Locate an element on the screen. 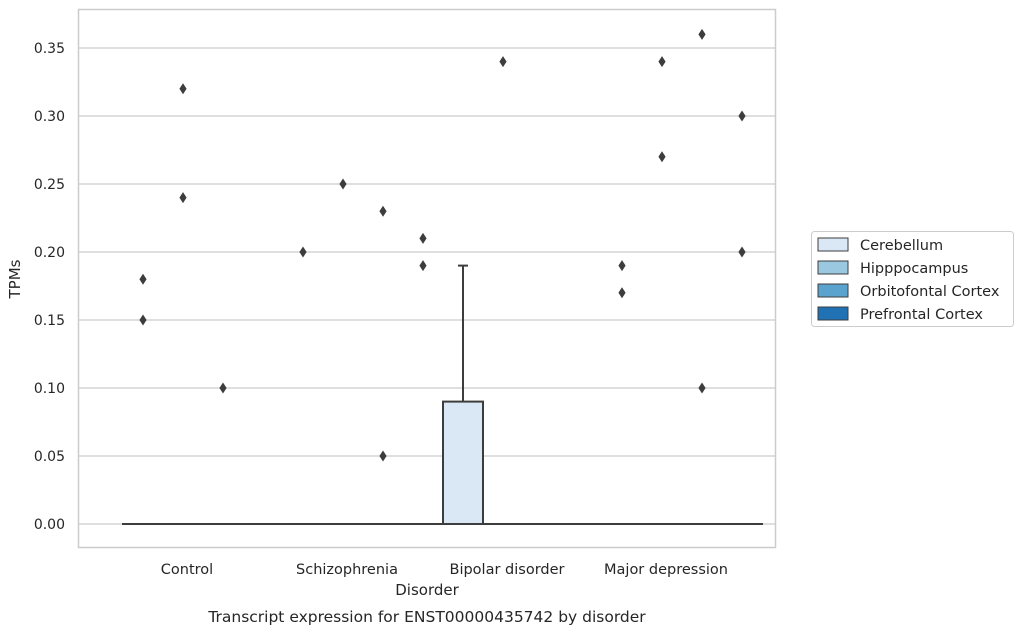 This screenshot has width=1023, height=634. legend-label: Cerebellum is located at coordinates (901, 246).